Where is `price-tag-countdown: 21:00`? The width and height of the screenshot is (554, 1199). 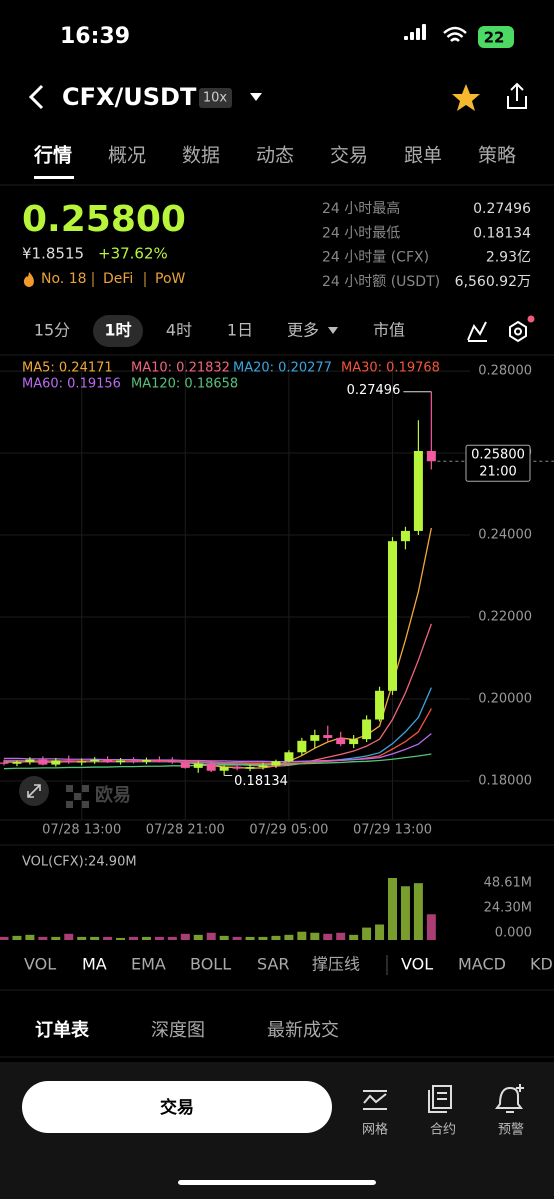 price-tag-countdown: 21:00 is located at coordinates (497, 472).